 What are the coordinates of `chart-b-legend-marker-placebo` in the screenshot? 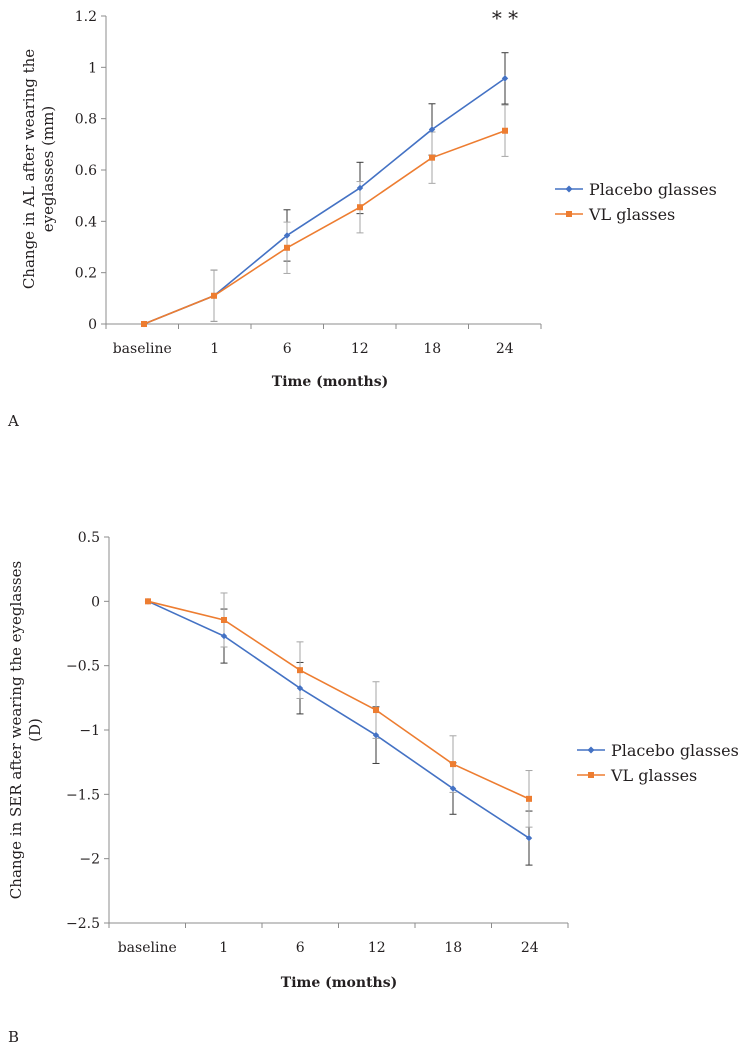 It's located at (591, 750).